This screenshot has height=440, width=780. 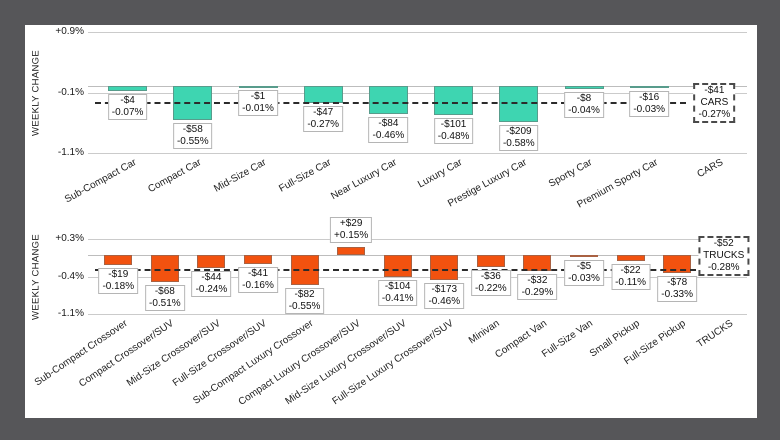 I want to click on percent-value: -0.58%, so click(x=518, y=143).